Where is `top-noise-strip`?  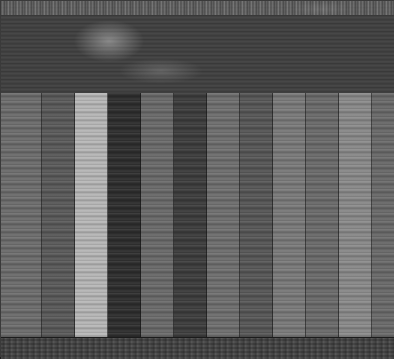
top-noise-strip is located at coordinates (197, 8).